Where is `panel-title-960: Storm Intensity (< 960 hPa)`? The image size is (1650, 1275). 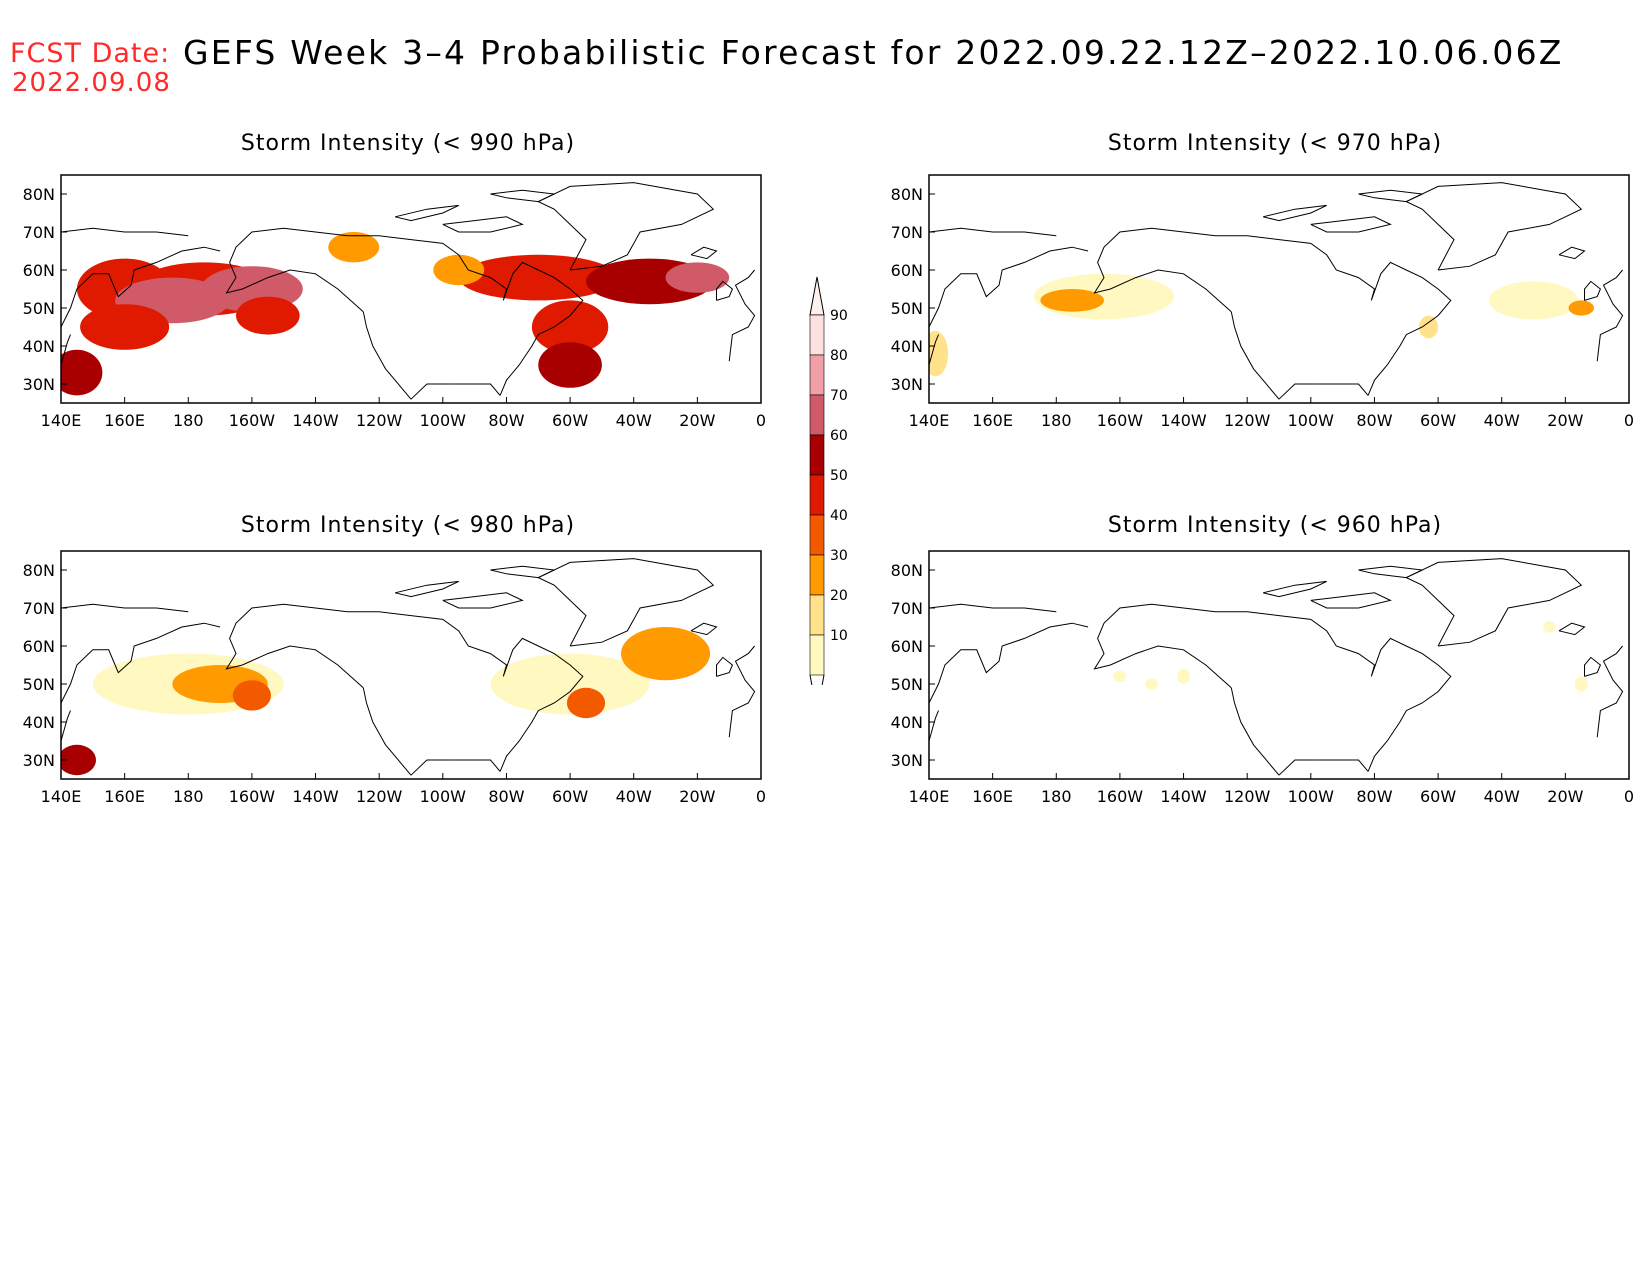 panel-title-960: Storm Intensity (< 960 hPa) is located at coordinates (1275, 525).